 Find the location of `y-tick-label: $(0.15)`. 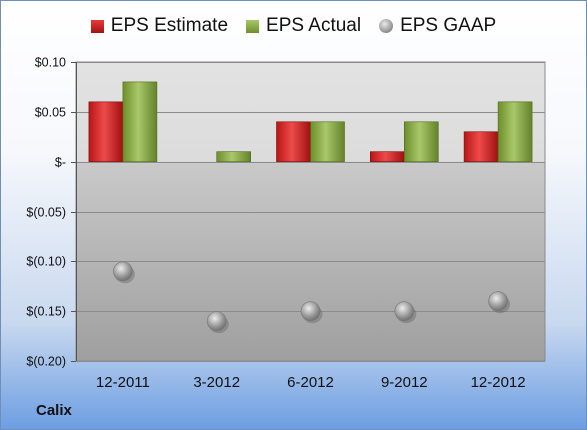

y-tick-label: $(0.15) is located at coordinates (46, 312).